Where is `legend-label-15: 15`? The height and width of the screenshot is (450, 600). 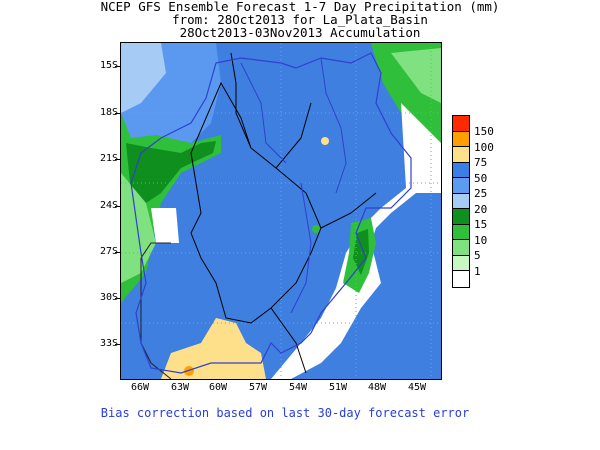 legend-label-15: 15 is located at coordinates (481, 224).